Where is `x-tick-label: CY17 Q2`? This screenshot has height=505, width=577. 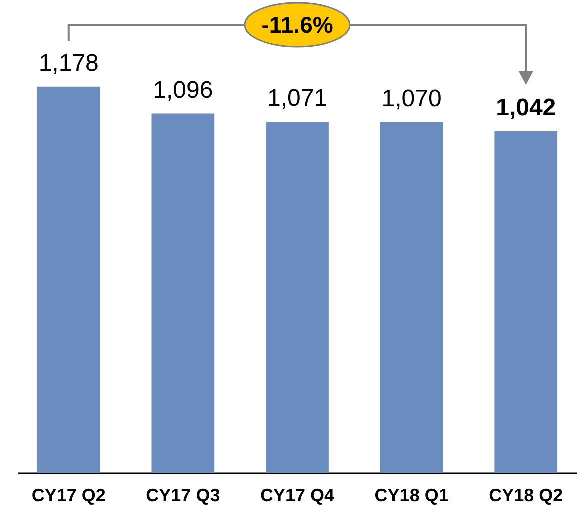 x-tick-label: CY17 Q2 is located at coordinates (69, 495).